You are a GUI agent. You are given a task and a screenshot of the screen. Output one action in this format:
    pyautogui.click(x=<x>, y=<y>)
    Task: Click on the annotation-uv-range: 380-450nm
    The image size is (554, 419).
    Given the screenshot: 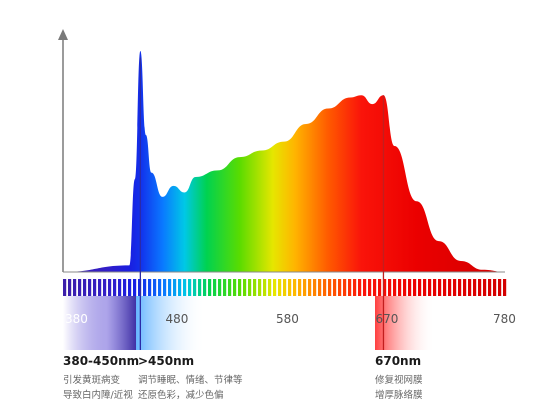 What is the action you would take?
    pyautogui.click(x=101, y=361)
    